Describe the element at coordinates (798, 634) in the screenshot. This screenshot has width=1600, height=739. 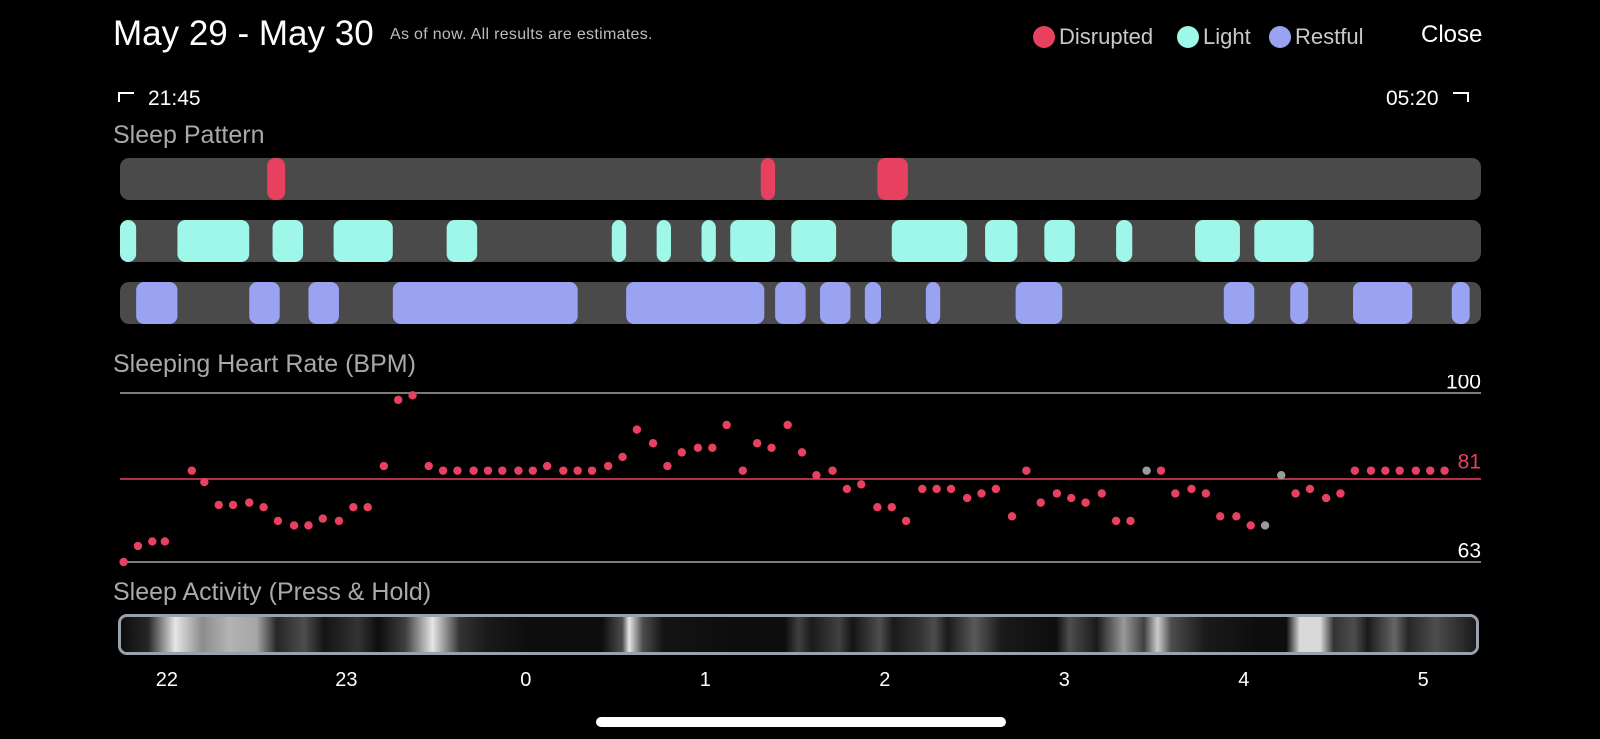
I see `sleep-activity-bar` at that location.